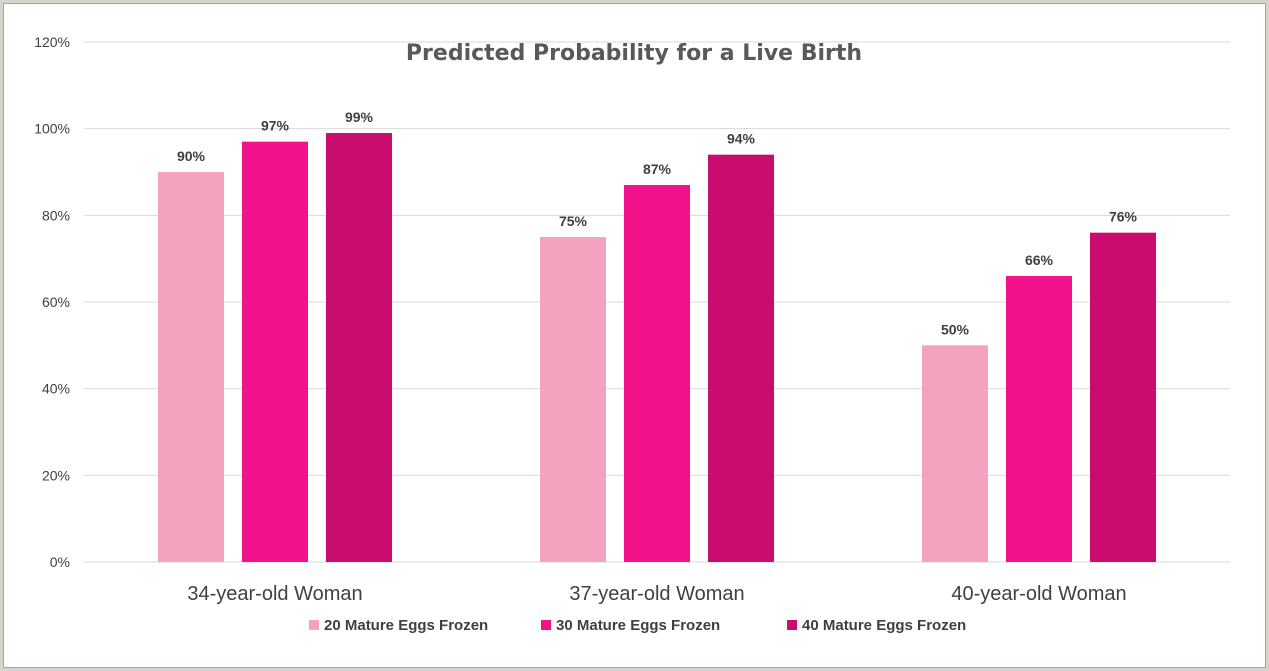 This screenshot has width=1269, height=671. What do you see at coordinates (573, 221) in the screenshot?
I see `data-label: 75%` at bounding box center [573, 221].